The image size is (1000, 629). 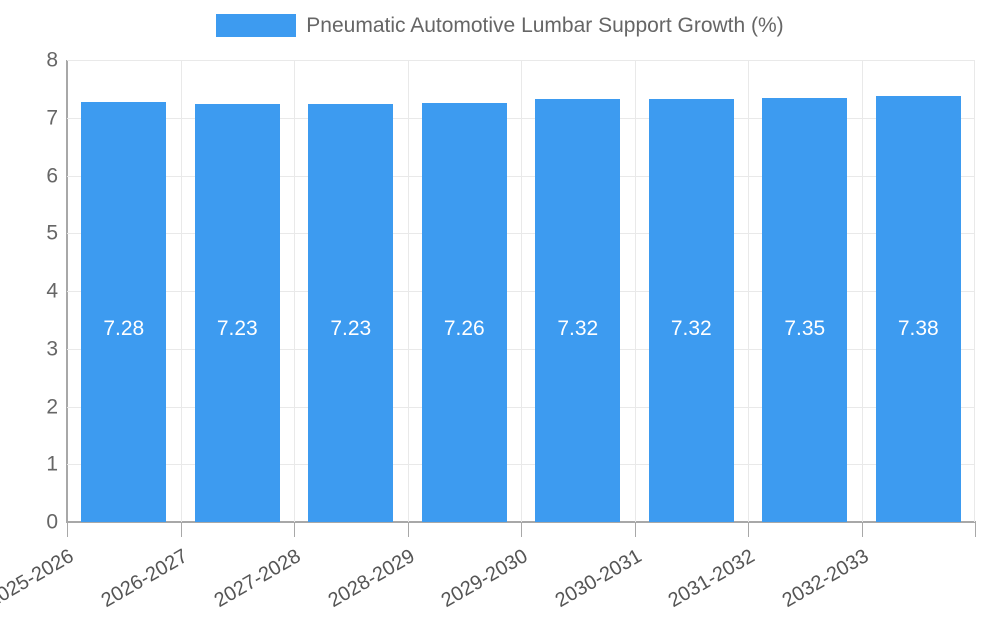 I want to click on x-axis-tick-label: 2032-2033, so click(x=825, y=579).